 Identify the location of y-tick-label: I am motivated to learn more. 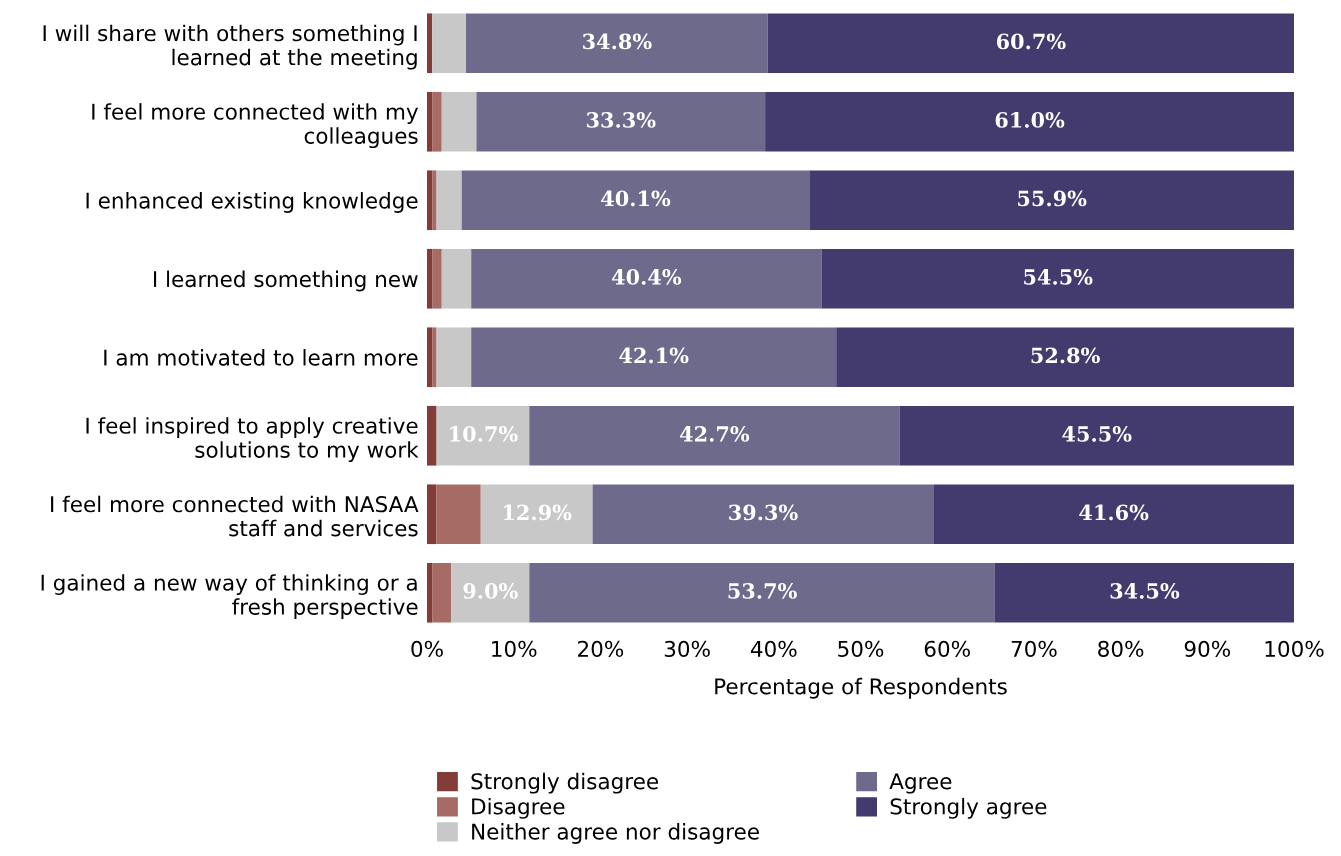
(261, 357).